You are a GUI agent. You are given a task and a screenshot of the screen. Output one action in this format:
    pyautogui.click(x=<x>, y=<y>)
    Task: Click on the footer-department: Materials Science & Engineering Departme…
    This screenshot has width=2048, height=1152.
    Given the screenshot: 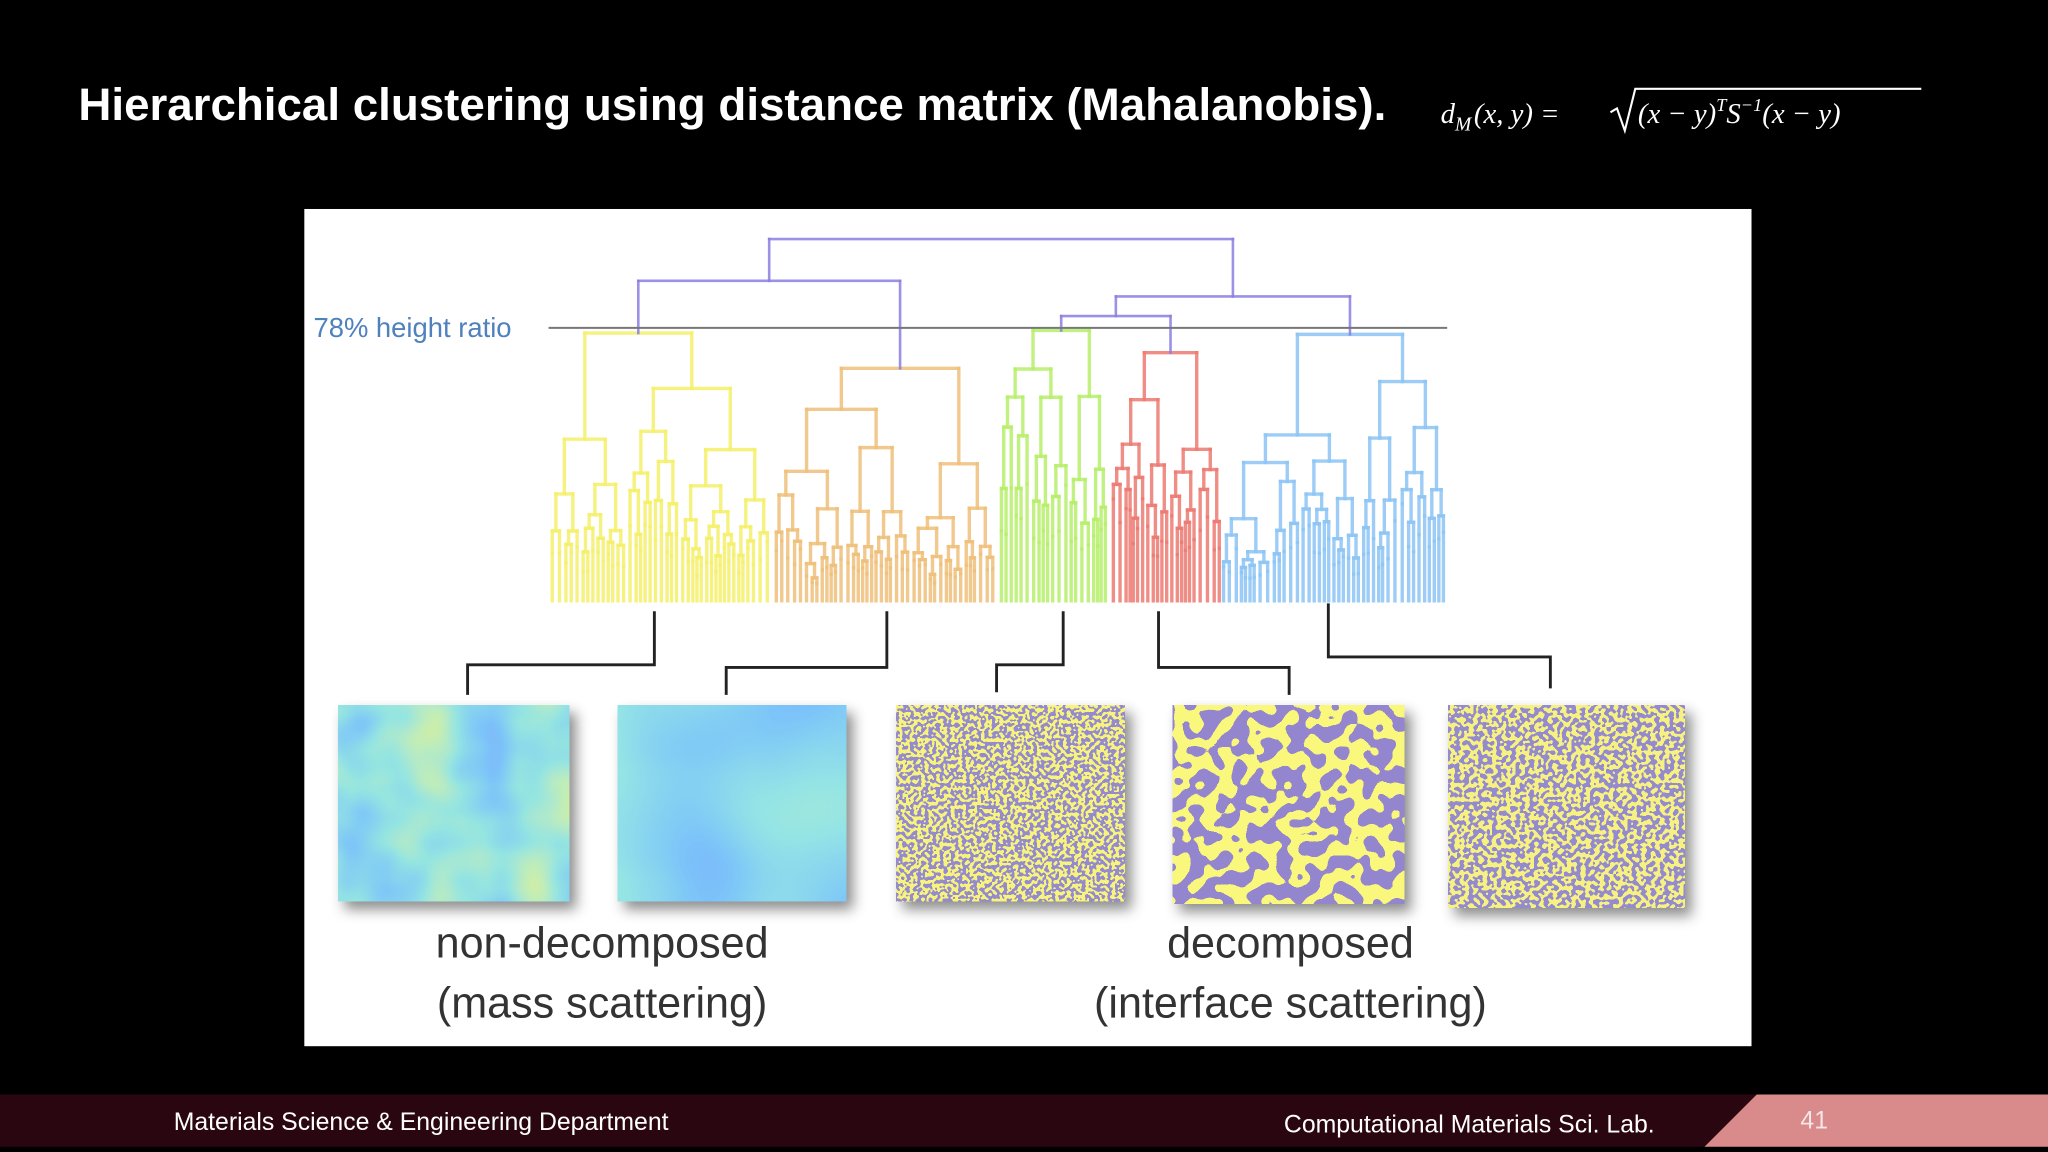 What is the action you would take?
    pyautogui.click(x=421, y=1122)
    